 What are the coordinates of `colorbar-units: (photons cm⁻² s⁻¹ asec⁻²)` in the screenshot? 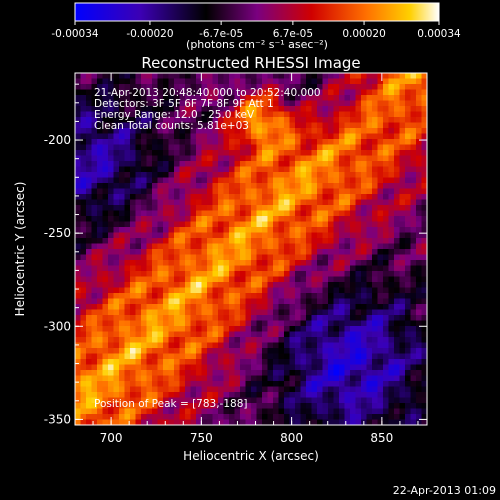 It's located at (257, 44).